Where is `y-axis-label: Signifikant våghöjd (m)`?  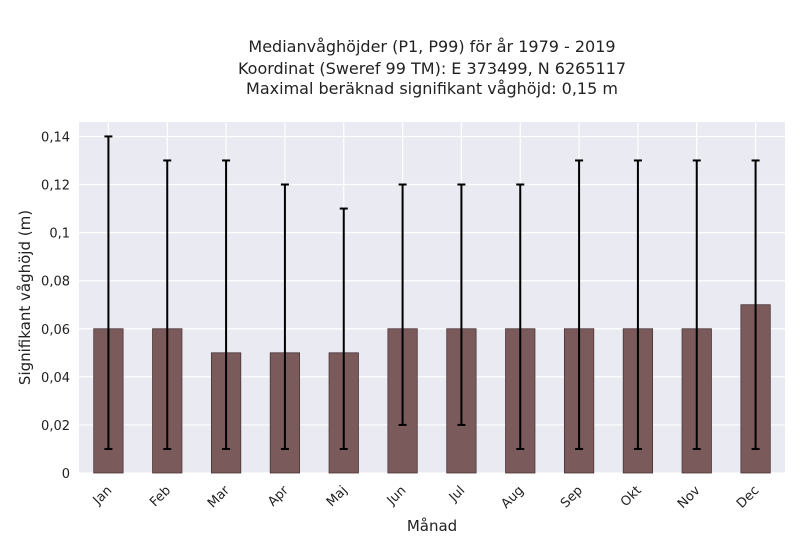
y-axis-label: Signifikant våghöjd (m) is located at coordinates (25, 297).